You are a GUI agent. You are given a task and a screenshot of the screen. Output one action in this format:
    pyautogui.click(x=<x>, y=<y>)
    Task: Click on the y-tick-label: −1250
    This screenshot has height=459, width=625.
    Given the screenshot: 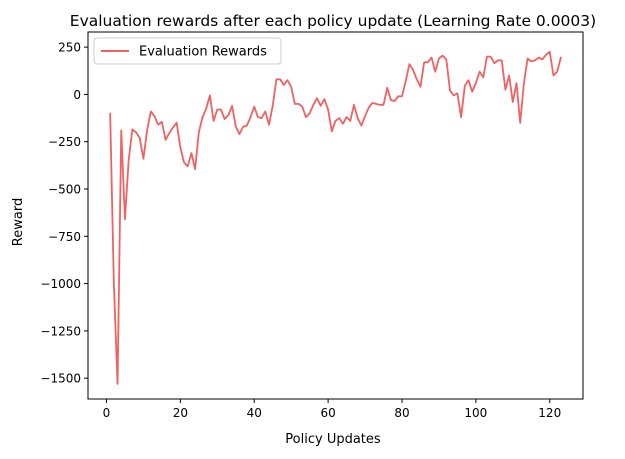 What is the action you would take?
    pyautogui.click(x=60, y=331)
    